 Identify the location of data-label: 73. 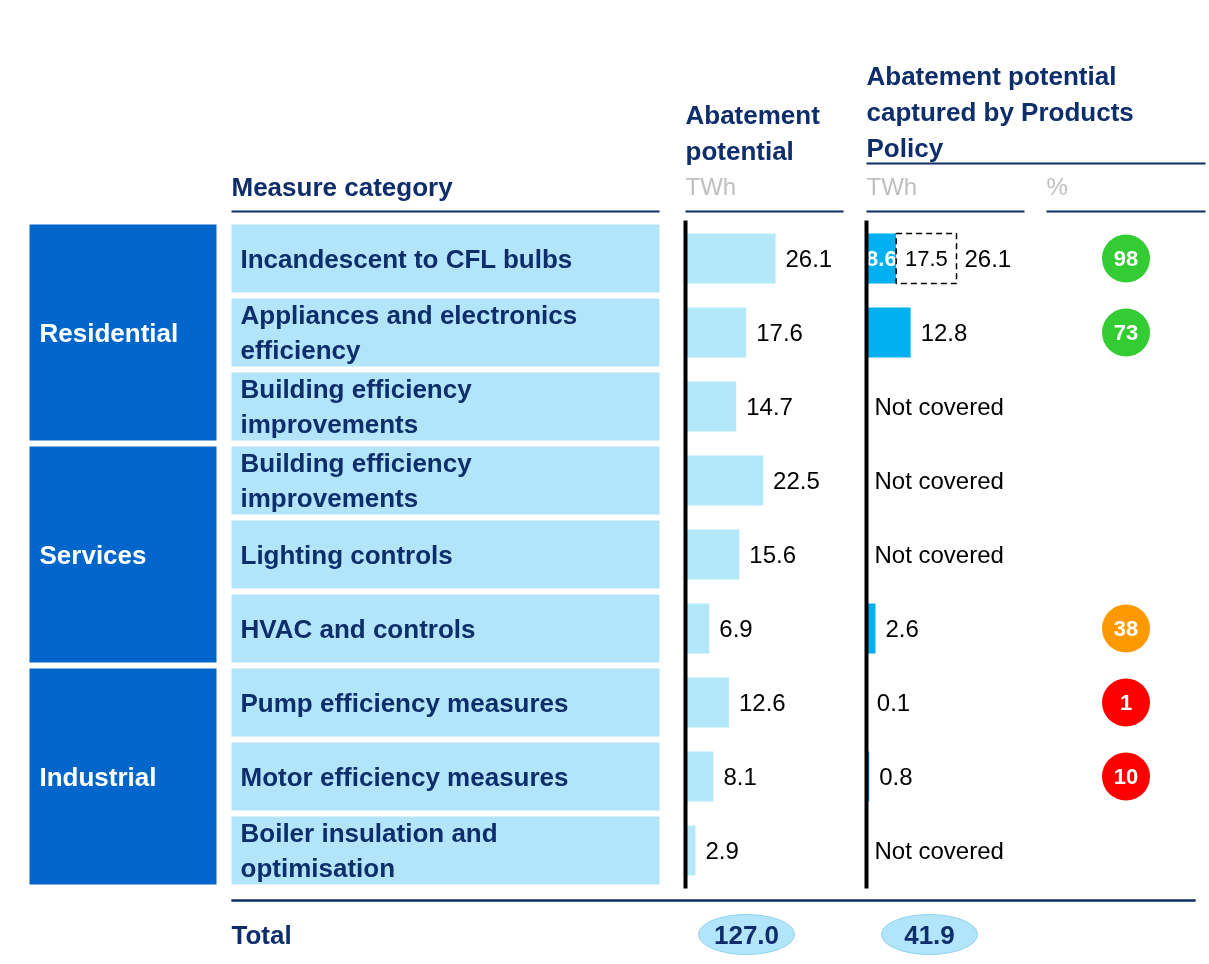
(1126, 332).